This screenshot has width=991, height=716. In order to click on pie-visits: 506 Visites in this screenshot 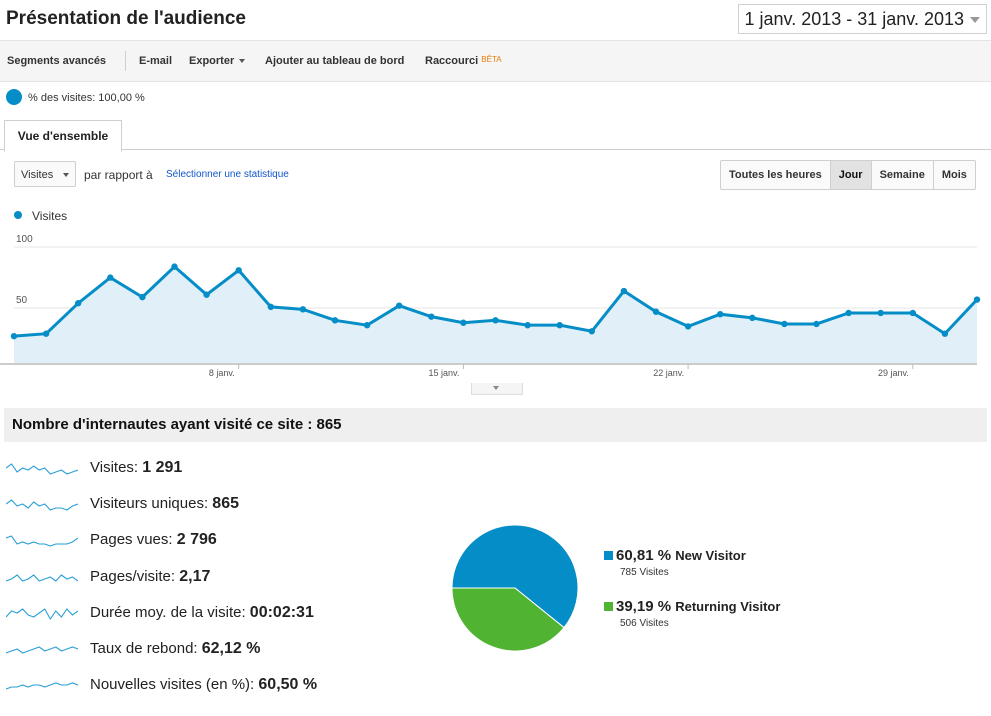, I will do `click(644, 623)`.